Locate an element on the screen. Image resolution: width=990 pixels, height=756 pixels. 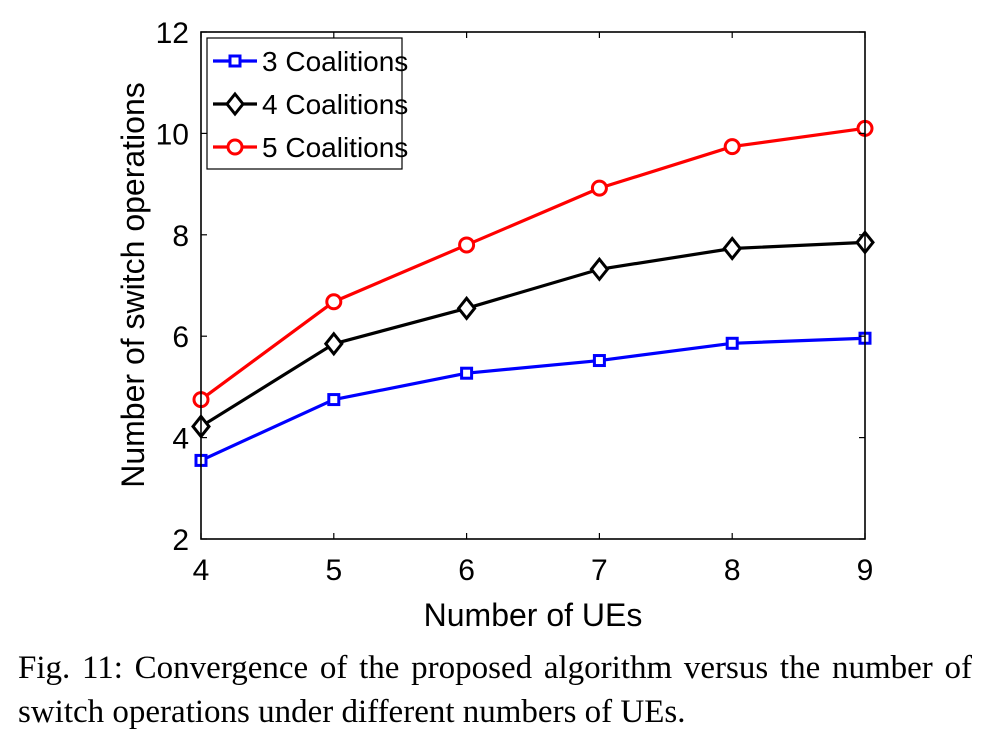
legend-item: 4 Coalitions is located at coordinates (310, 104).